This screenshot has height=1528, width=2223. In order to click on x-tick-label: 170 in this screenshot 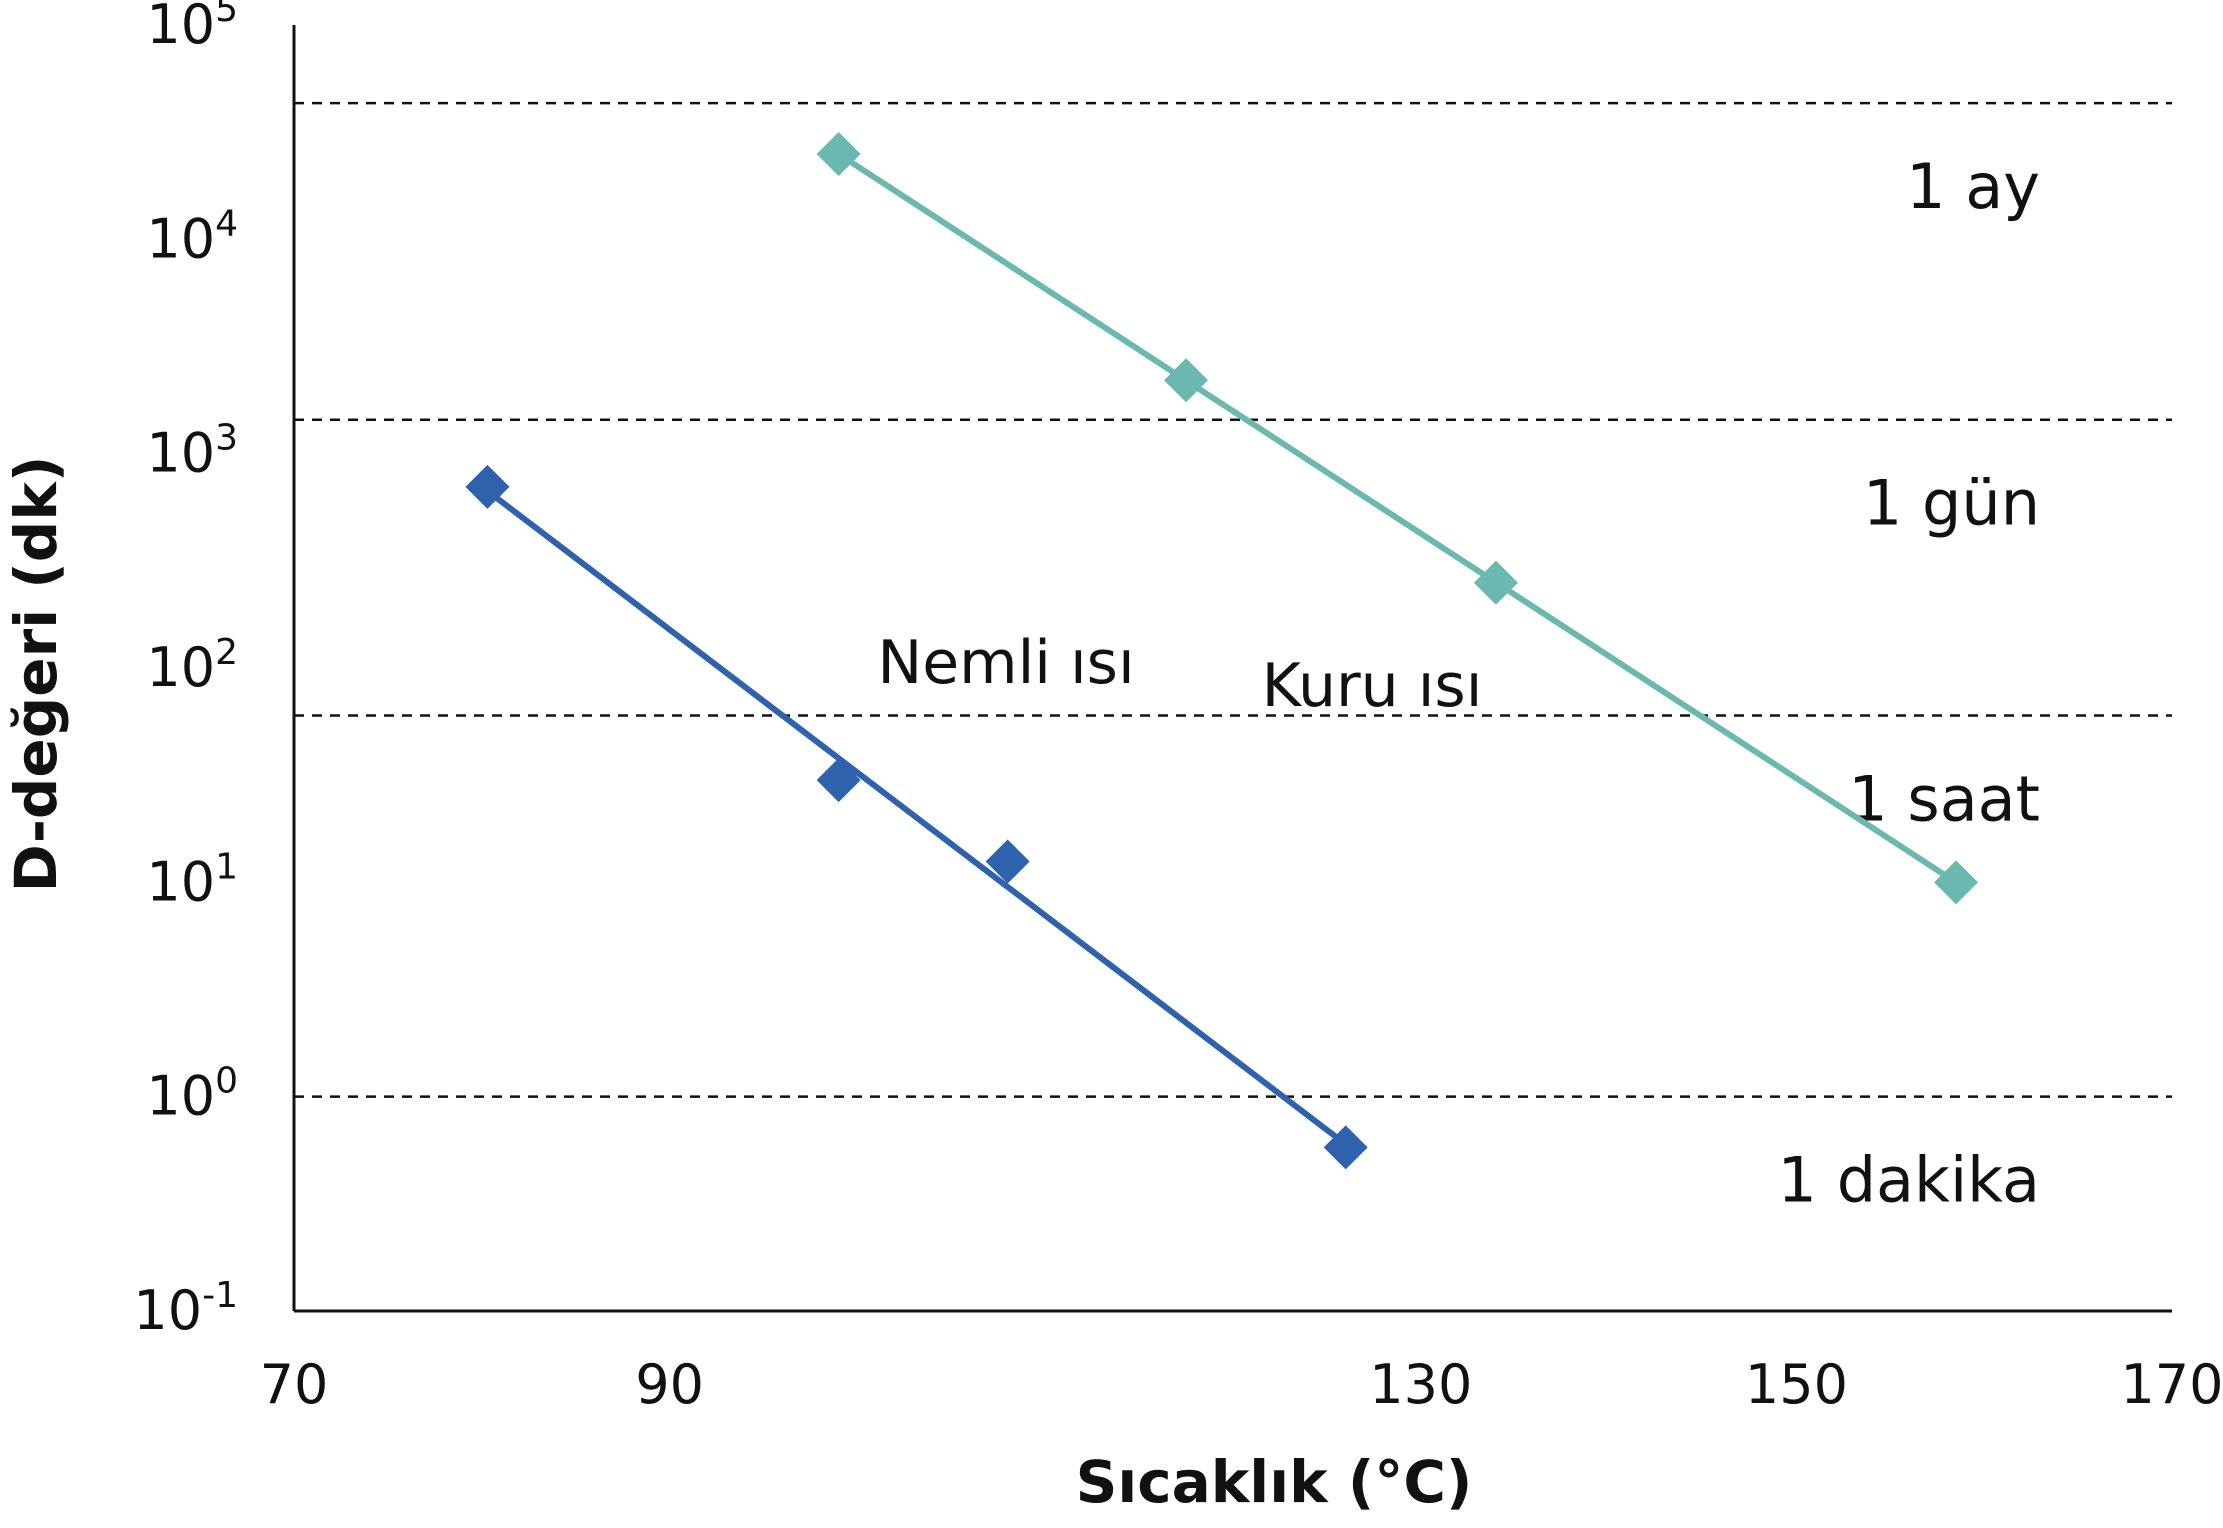, I will do `click(2171, 1384)`.